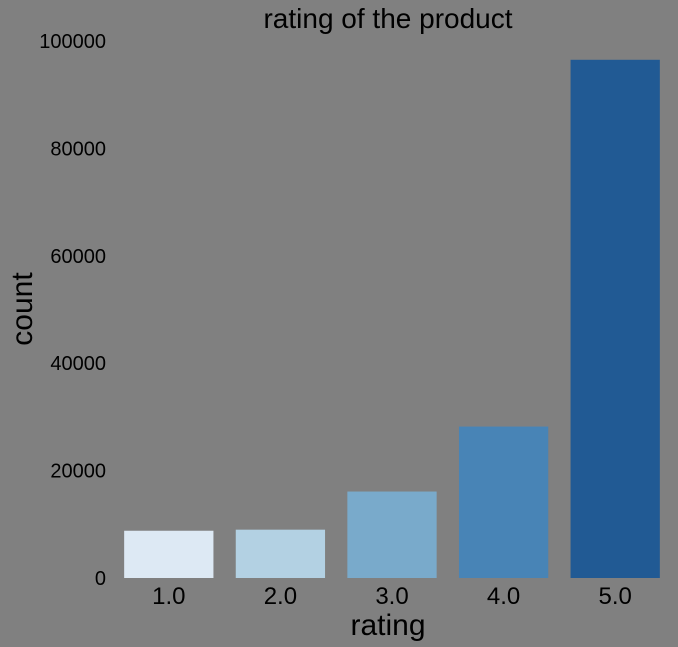 The height and width of the screenshot is (647, 678). Describe the element at coordinates (100, 579) in the screenshot. I see `y-tick-label: 0` at that location.